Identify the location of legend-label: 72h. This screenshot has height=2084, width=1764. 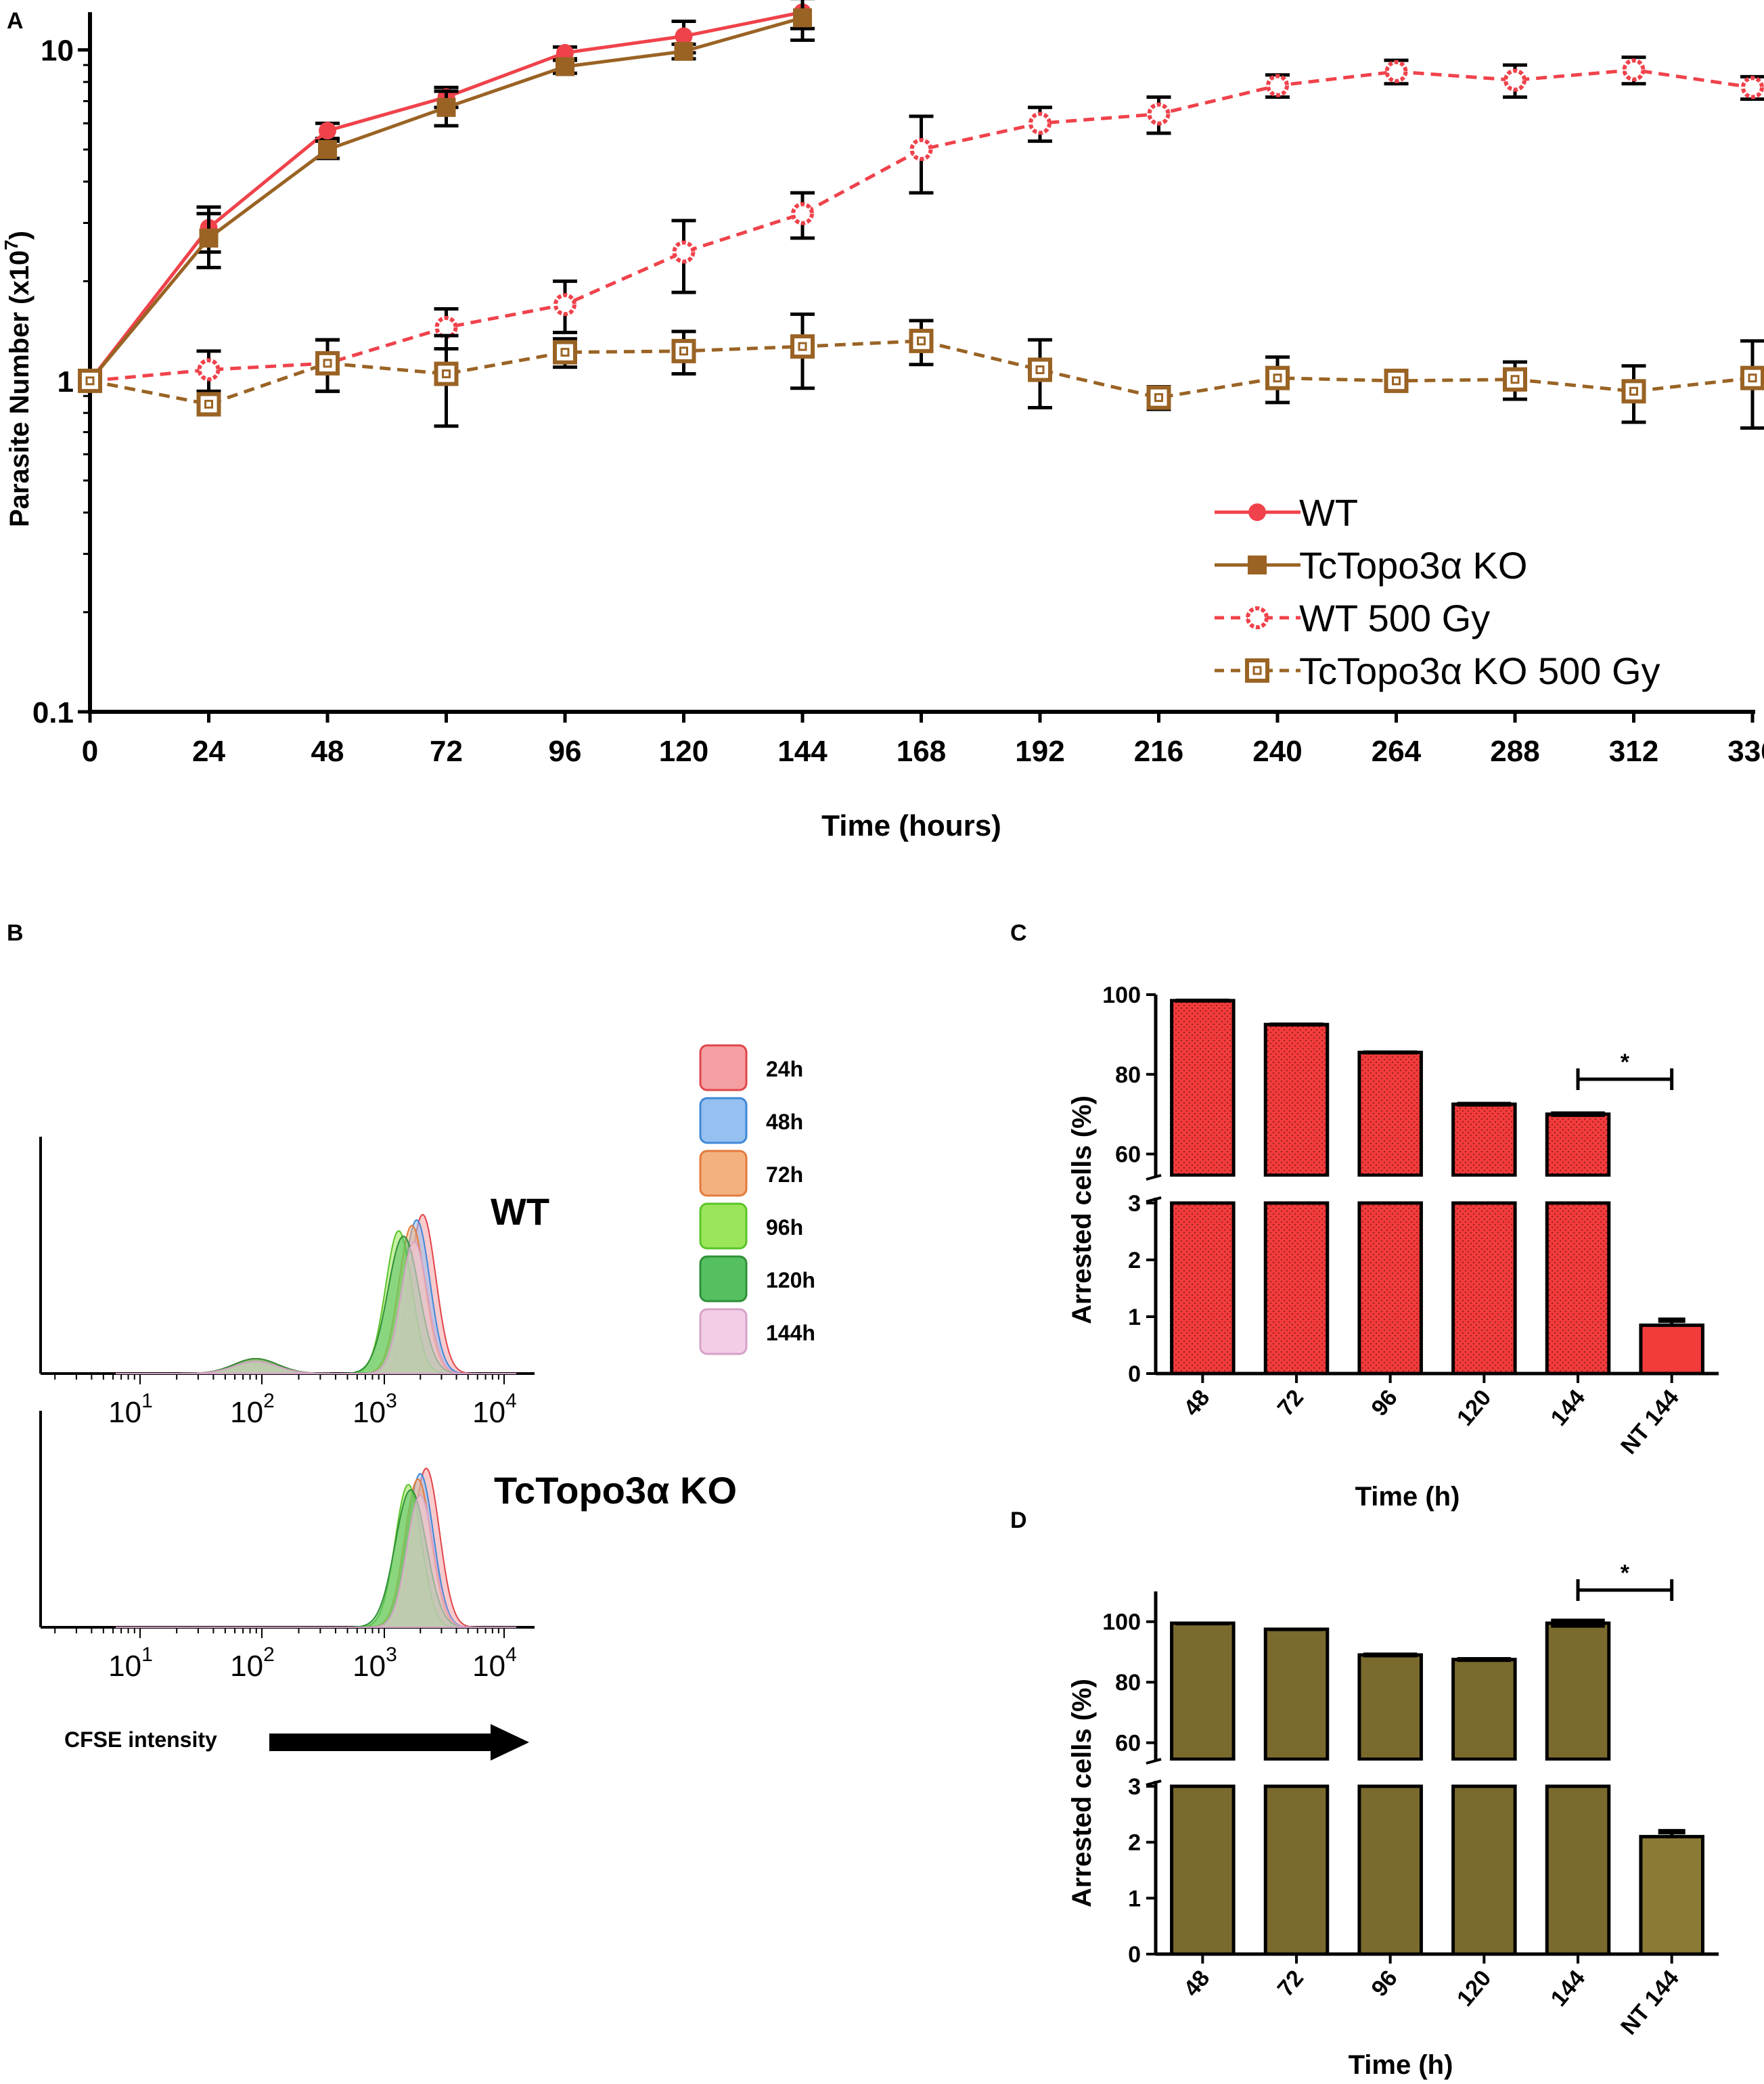
(784, 1174).